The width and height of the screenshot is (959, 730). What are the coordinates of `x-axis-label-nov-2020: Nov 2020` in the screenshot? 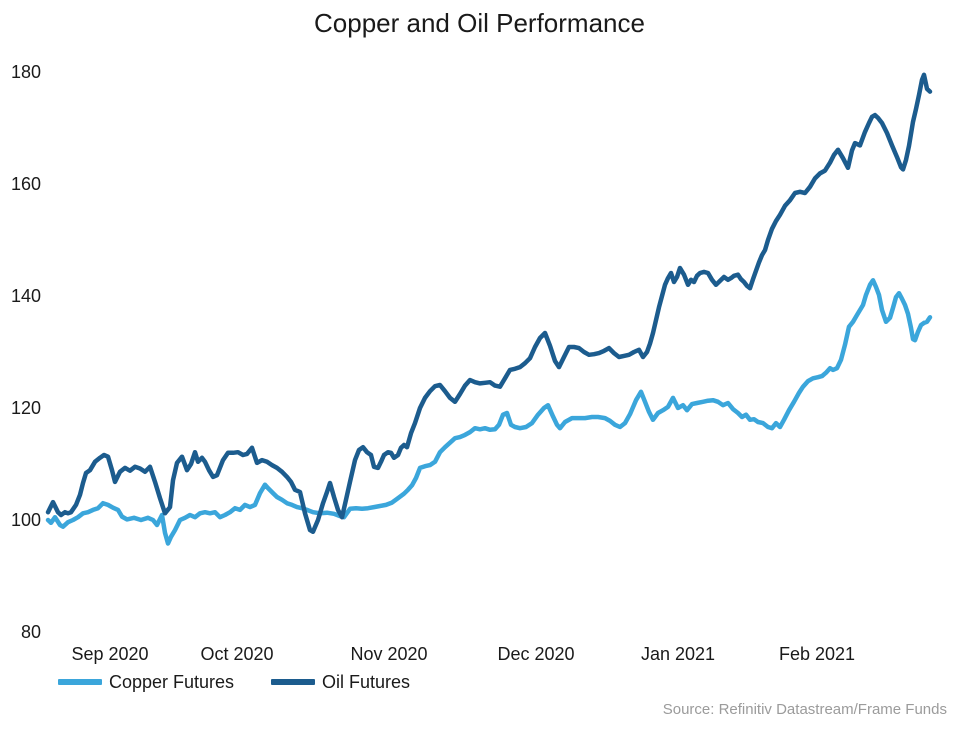 It's located at (389, 654).